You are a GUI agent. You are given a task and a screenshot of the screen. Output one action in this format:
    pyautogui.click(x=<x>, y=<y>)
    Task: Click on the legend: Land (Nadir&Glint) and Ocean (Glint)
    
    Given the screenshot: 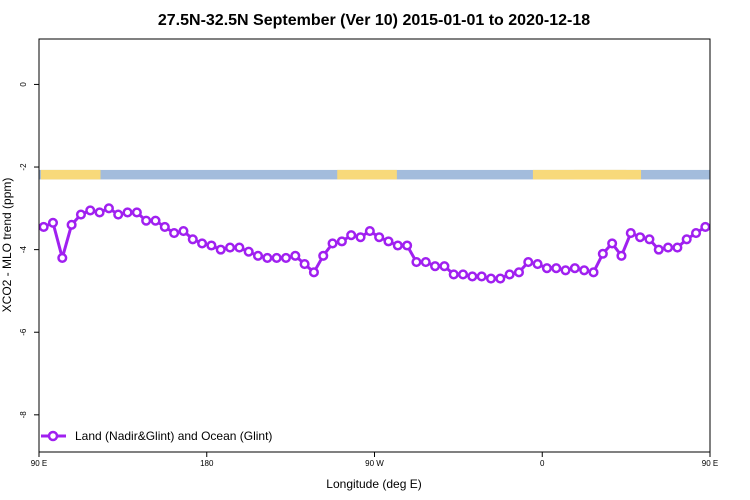 What is the action you would take?
    pyautogui.click(x=156, y=436)
    